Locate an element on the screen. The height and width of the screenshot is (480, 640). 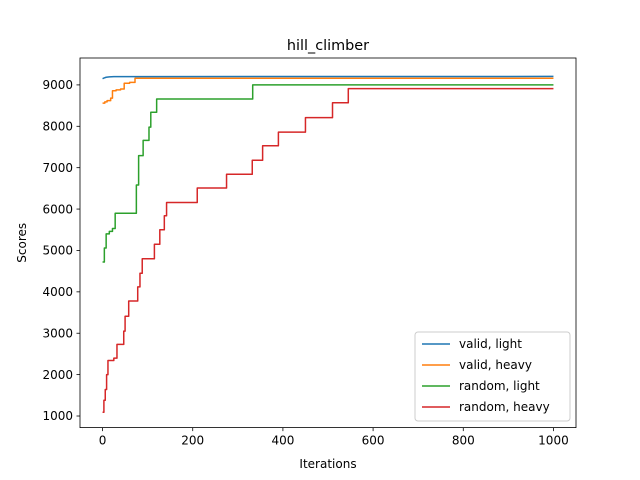
x-tick-label-2: 400 is located at coordinates (282, 441).